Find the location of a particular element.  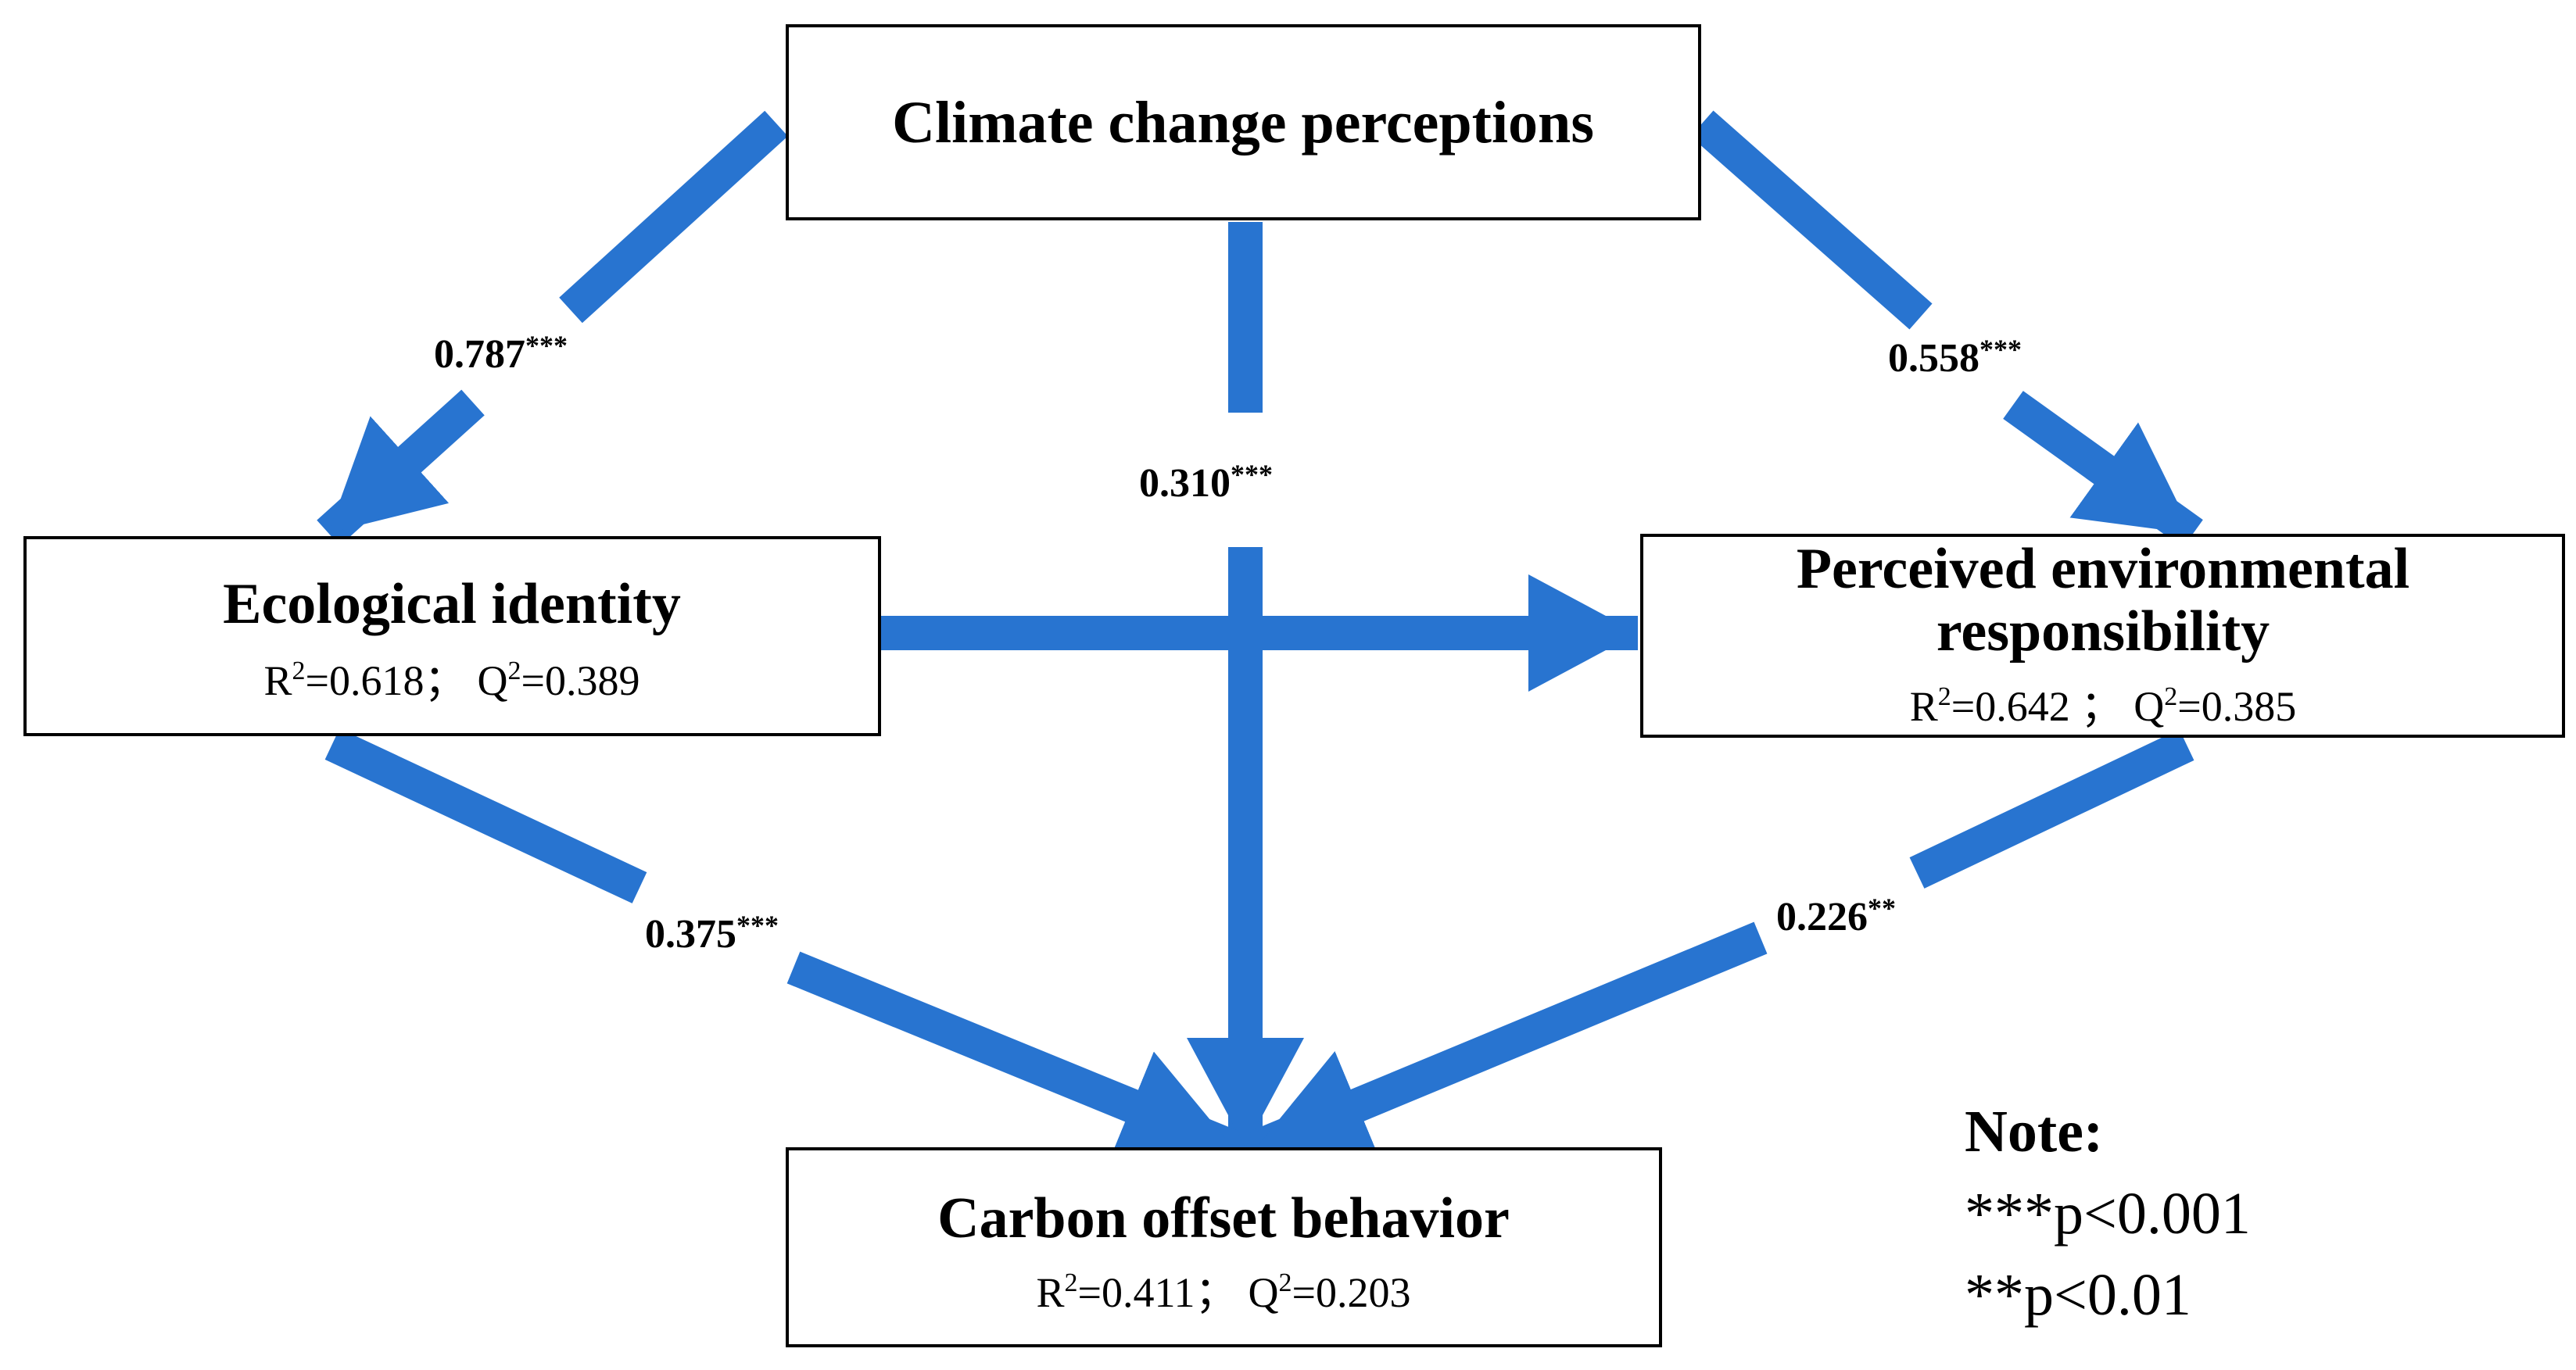

r2-value: =0.618； is located at coordinates (386, 680).